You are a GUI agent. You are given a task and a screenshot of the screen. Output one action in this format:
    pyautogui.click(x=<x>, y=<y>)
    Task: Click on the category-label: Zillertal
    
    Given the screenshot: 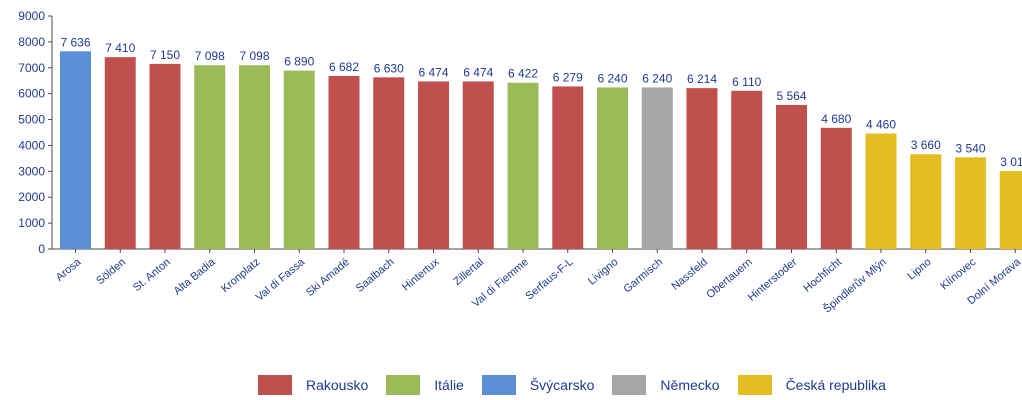 What is the action you would take?
    pyautogui.click(x=468, y=272)
    